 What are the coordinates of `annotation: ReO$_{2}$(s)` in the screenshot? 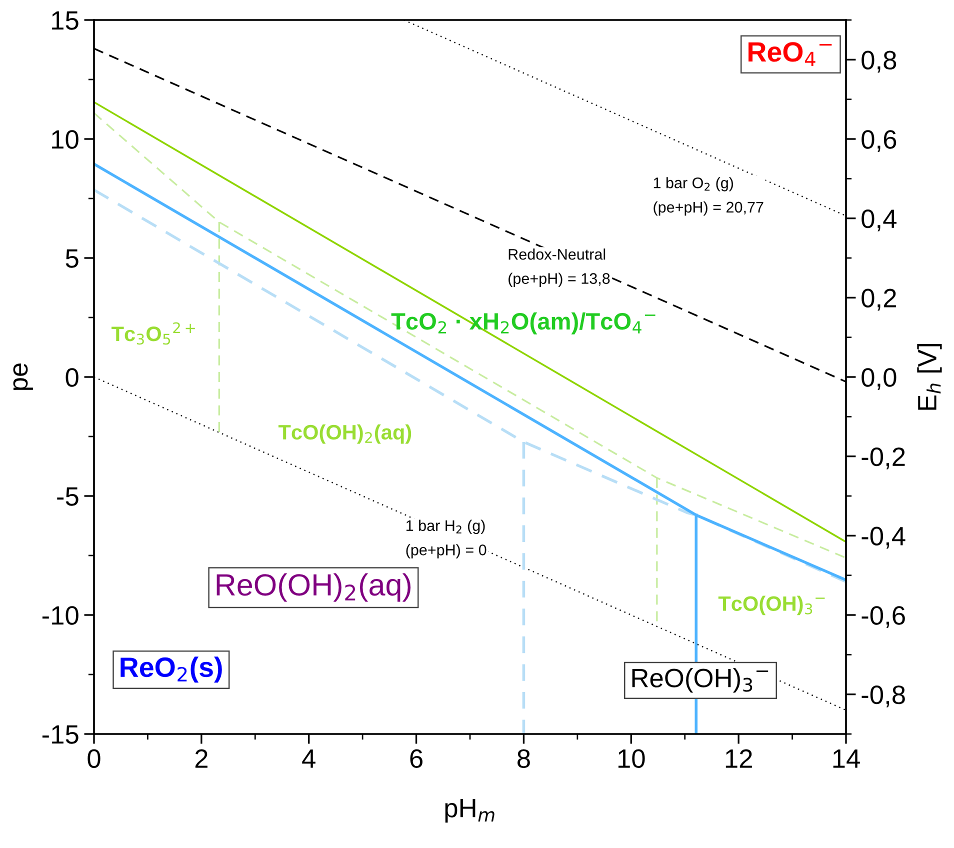 It's located at (171, 669).